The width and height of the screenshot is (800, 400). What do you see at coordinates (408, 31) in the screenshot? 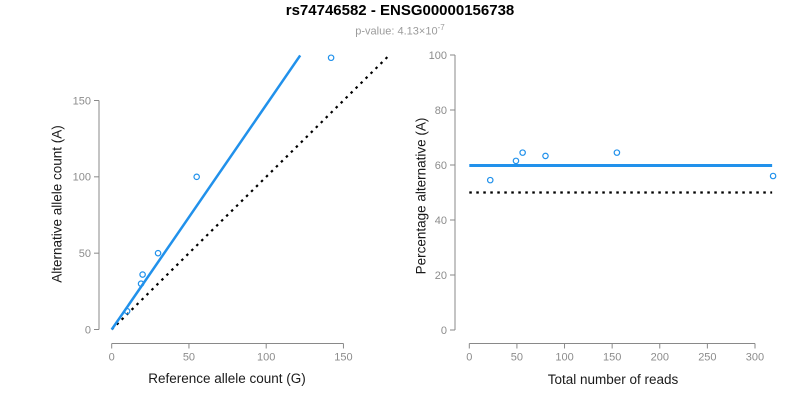
I see `pvalue-mantissa: 4.13` at bounding box center [408, 31].